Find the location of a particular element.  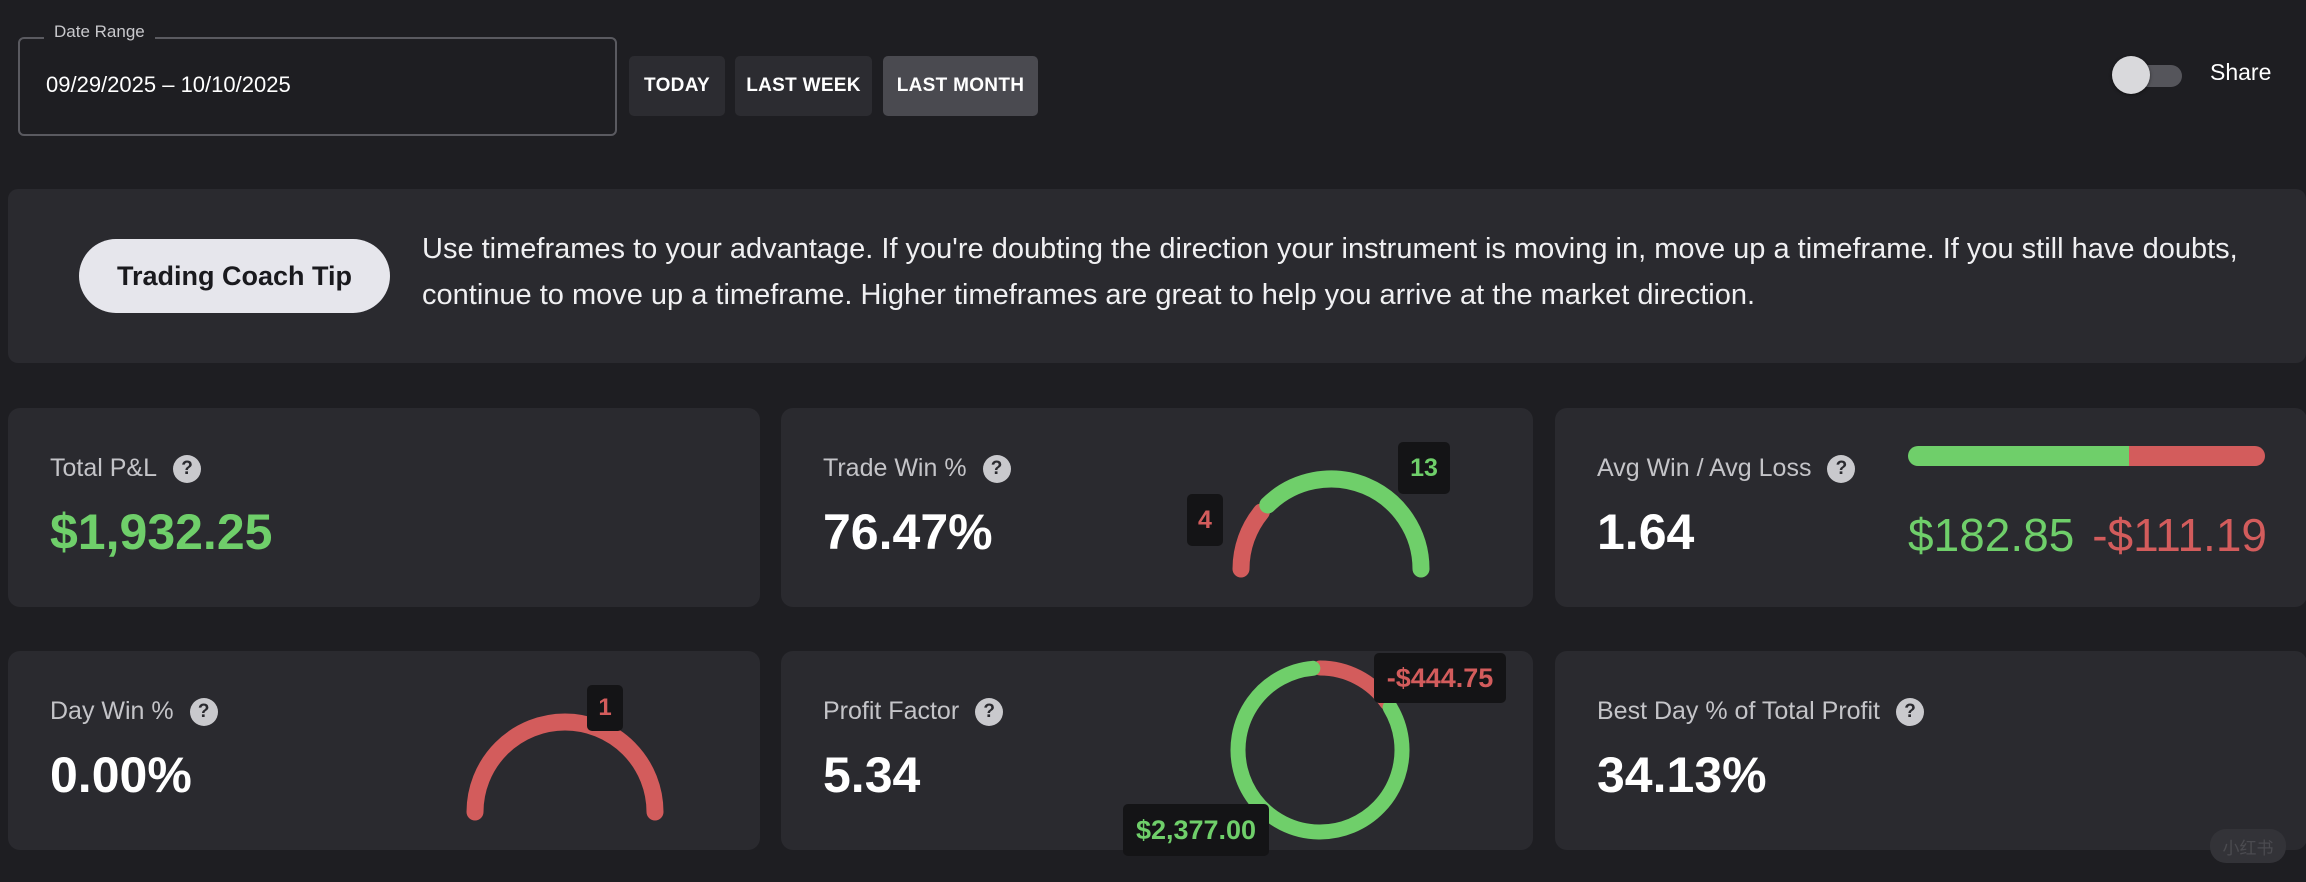

total-pnl-card: Total P&L ? $1,932.25 is located at coordinates (384, 507).